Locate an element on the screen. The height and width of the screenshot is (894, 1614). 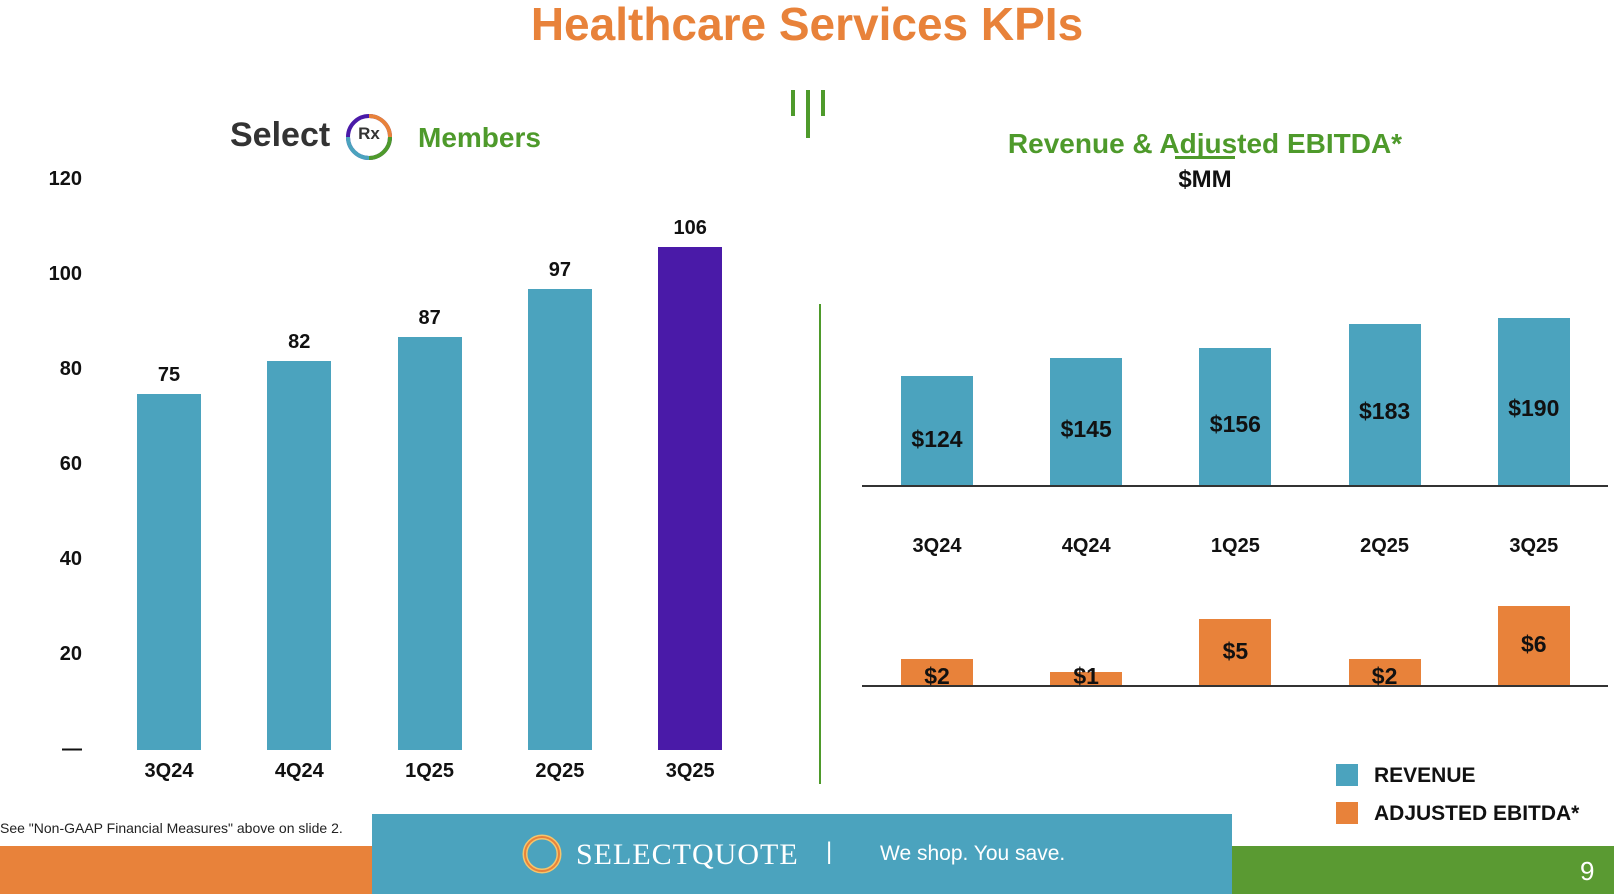
members-category-label: 4Q24 is located at coordinates (299, 771).